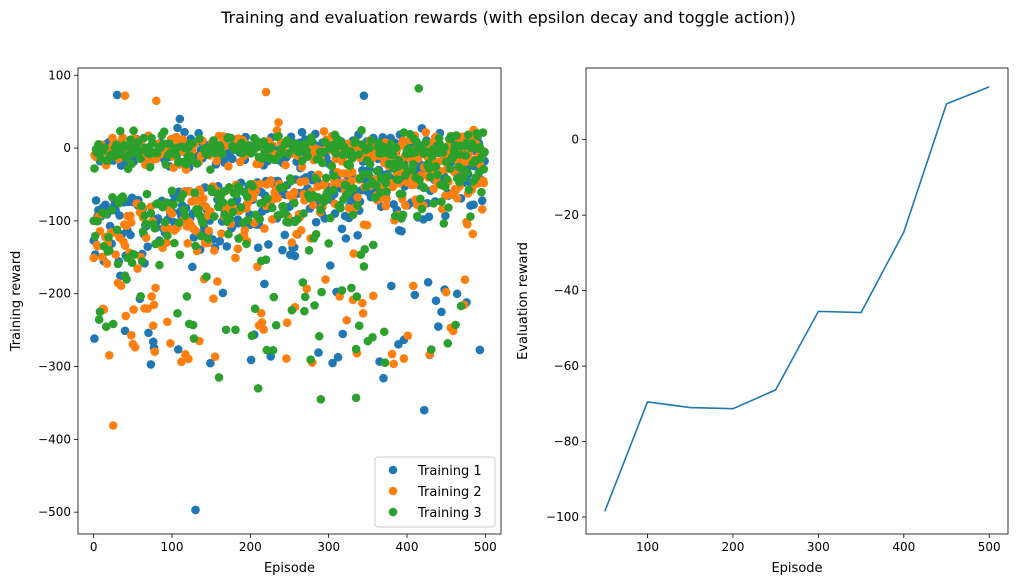 This screenshot has height=585, width=1017. Describe the element at coordinates (449, 513) in the screenshot. I see `legend-label: Training 3` at that location.